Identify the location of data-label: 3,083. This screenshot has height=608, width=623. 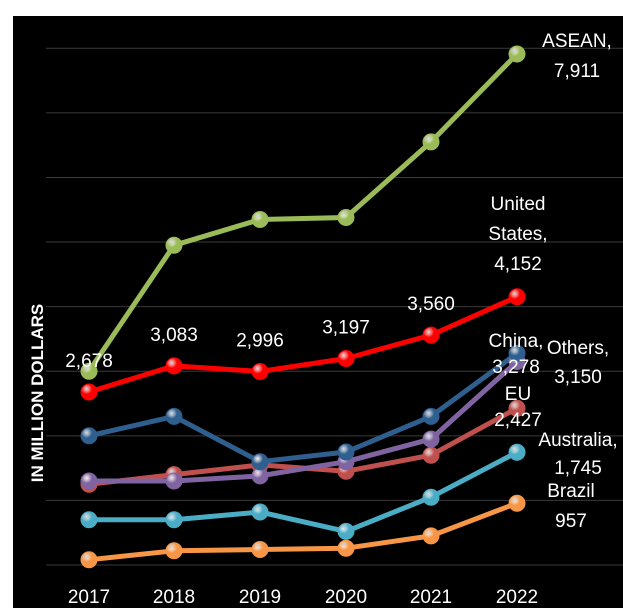
(174, 335).